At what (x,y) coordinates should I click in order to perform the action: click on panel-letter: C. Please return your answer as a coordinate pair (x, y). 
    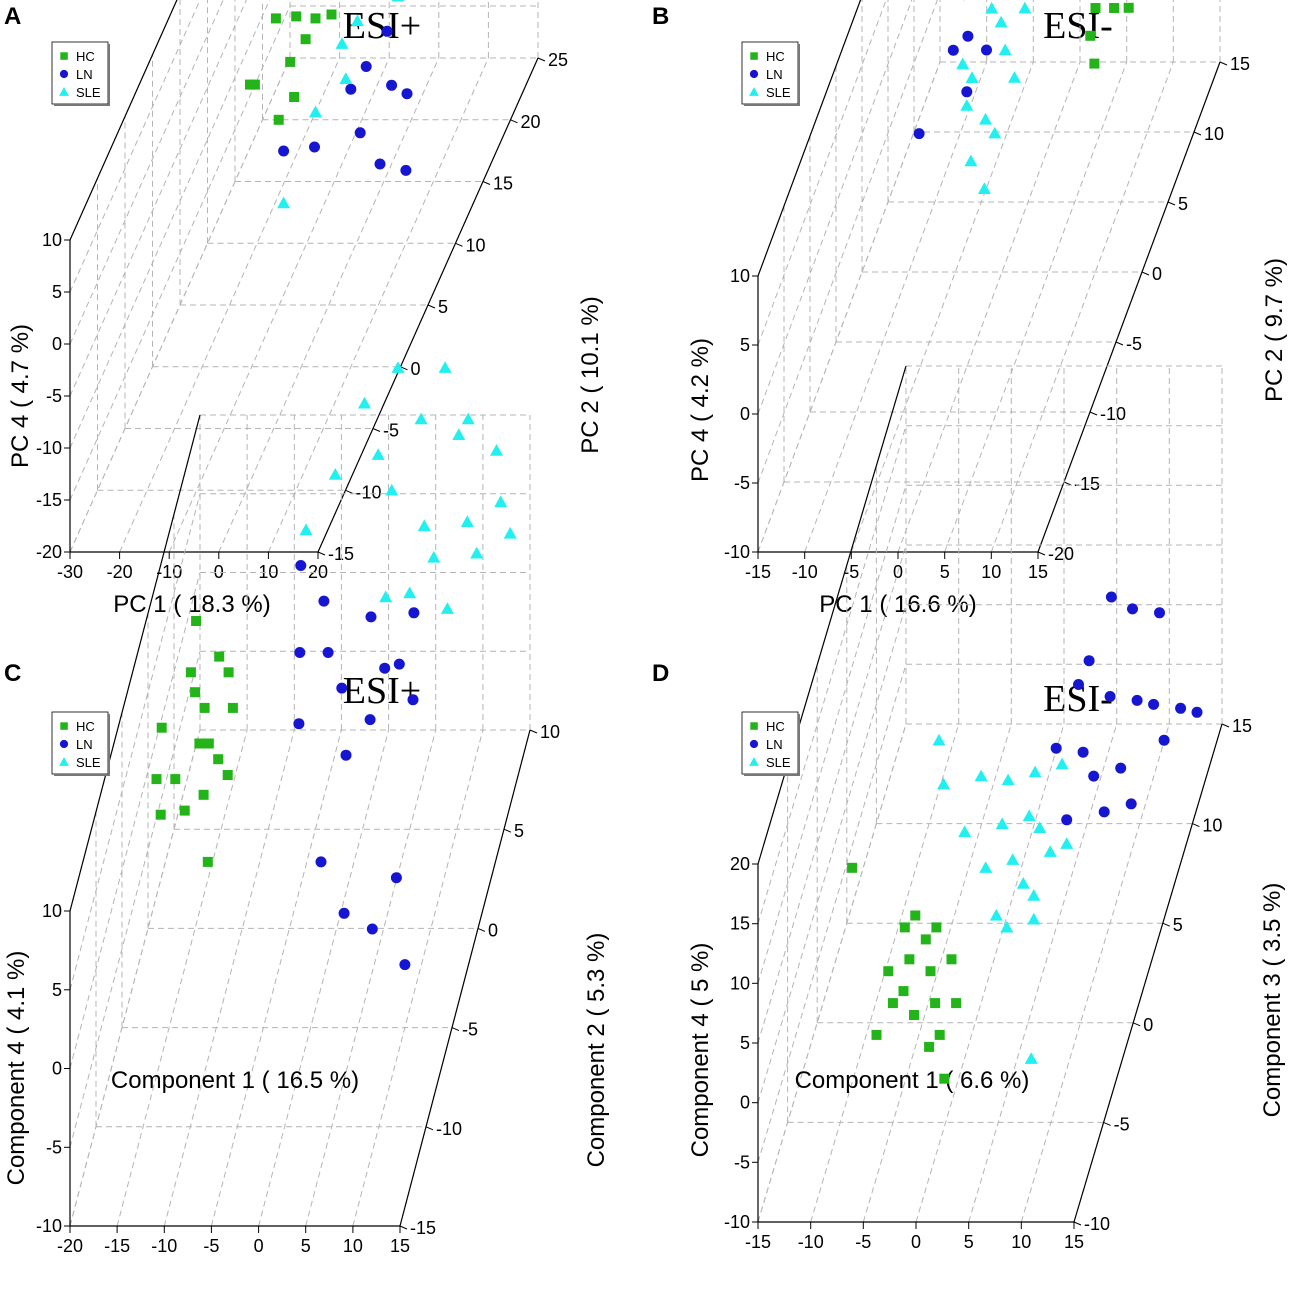
    Looking at the image, I should click on (12, 673).